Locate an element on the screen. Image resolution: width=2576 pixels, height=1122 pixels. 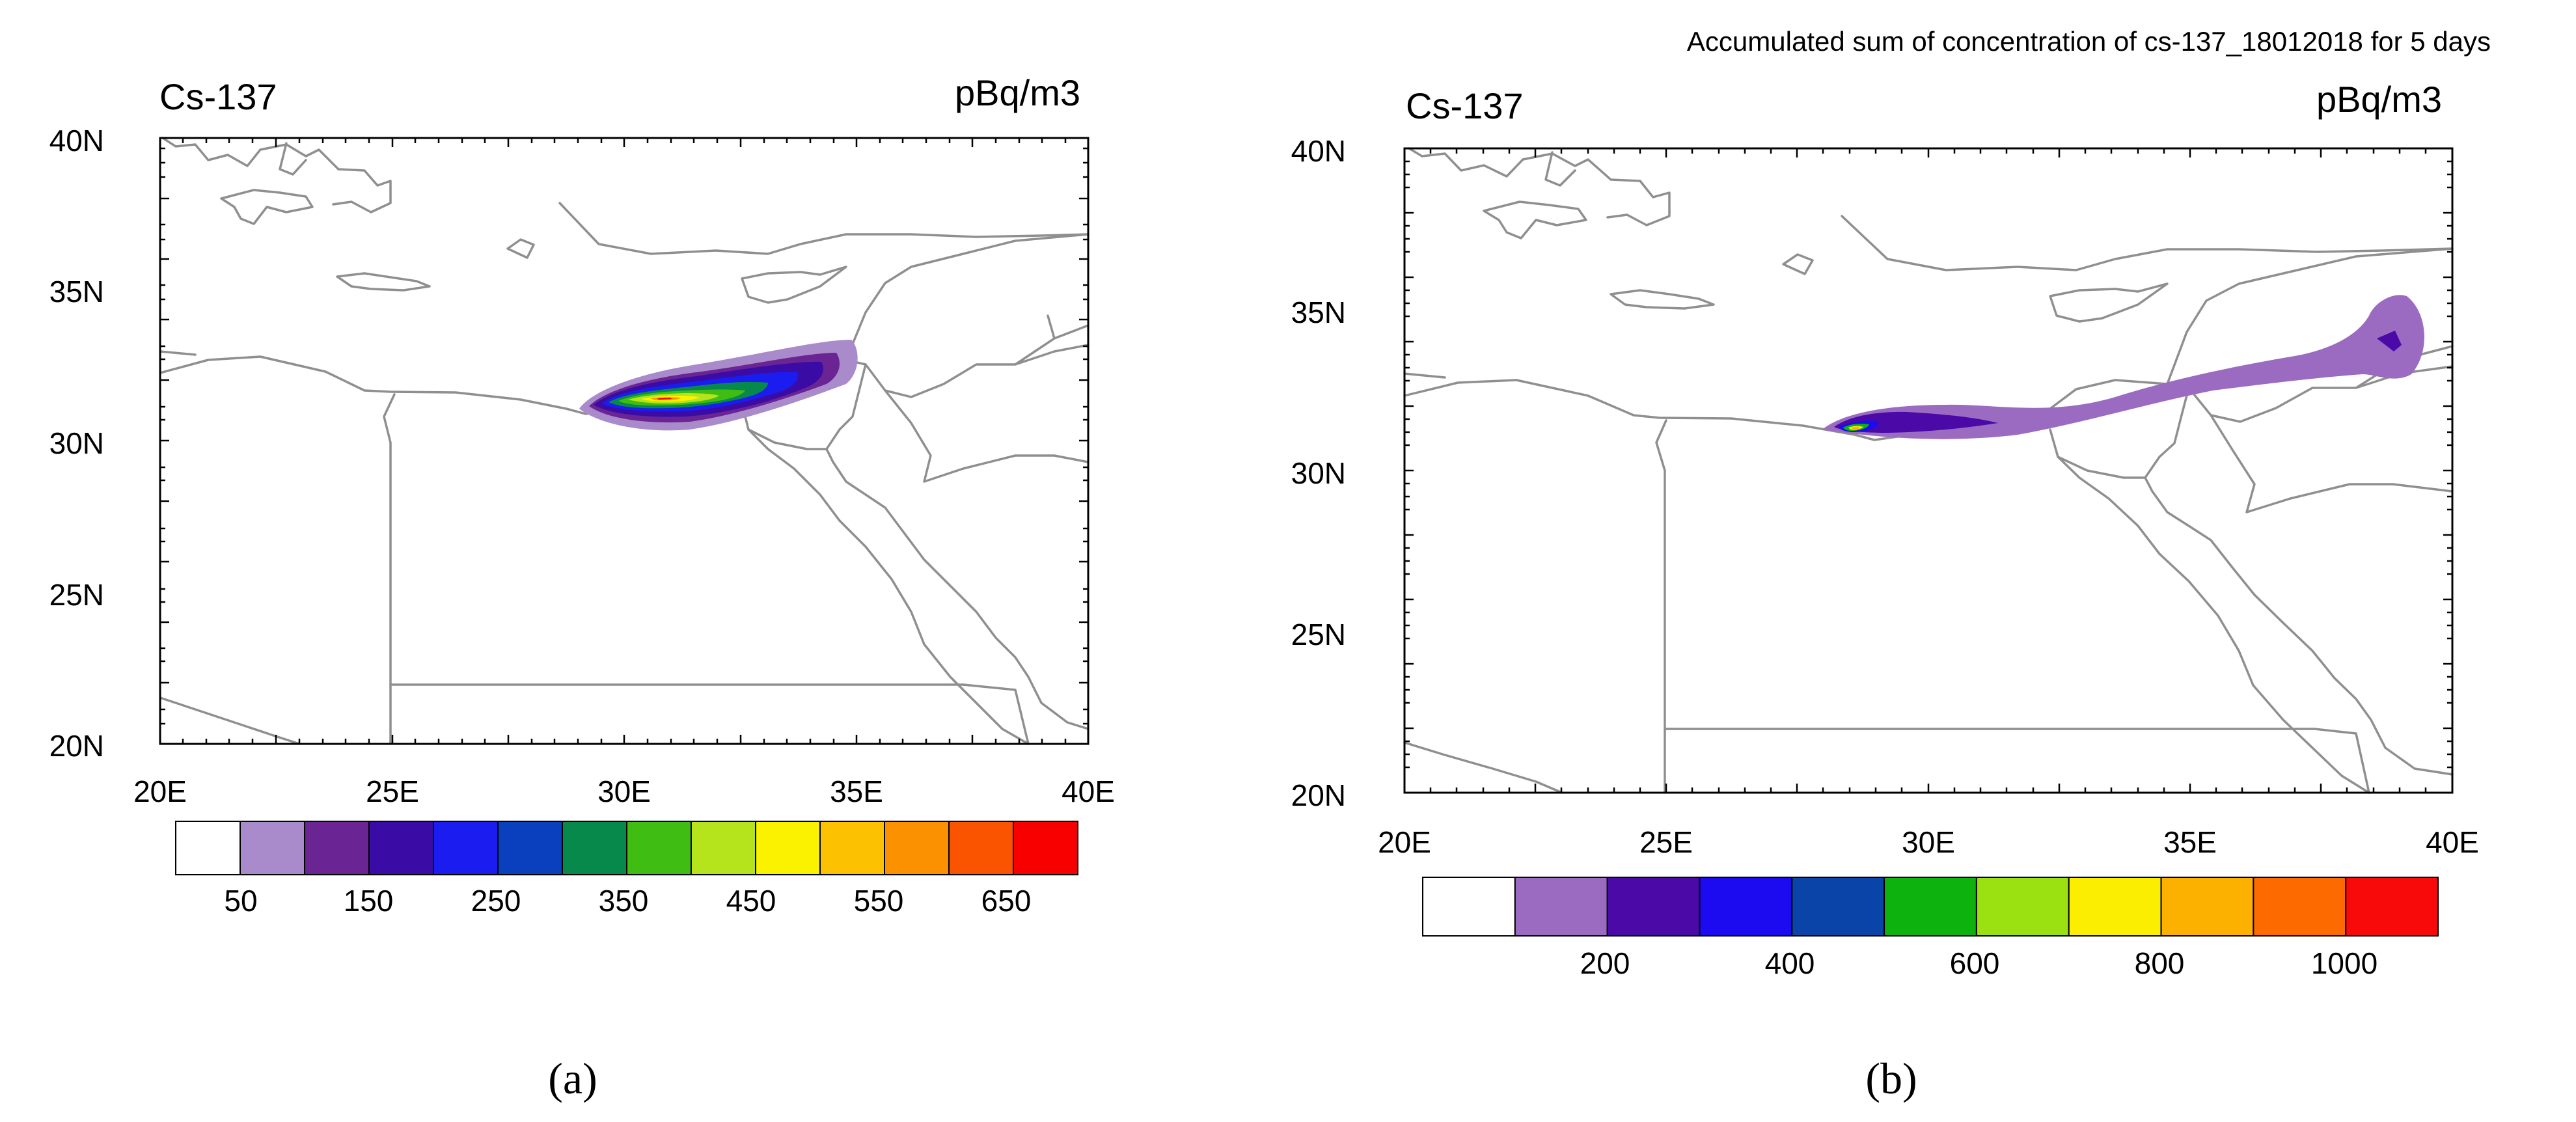
red-sea-coast-a is located at coordinates (885, 573).